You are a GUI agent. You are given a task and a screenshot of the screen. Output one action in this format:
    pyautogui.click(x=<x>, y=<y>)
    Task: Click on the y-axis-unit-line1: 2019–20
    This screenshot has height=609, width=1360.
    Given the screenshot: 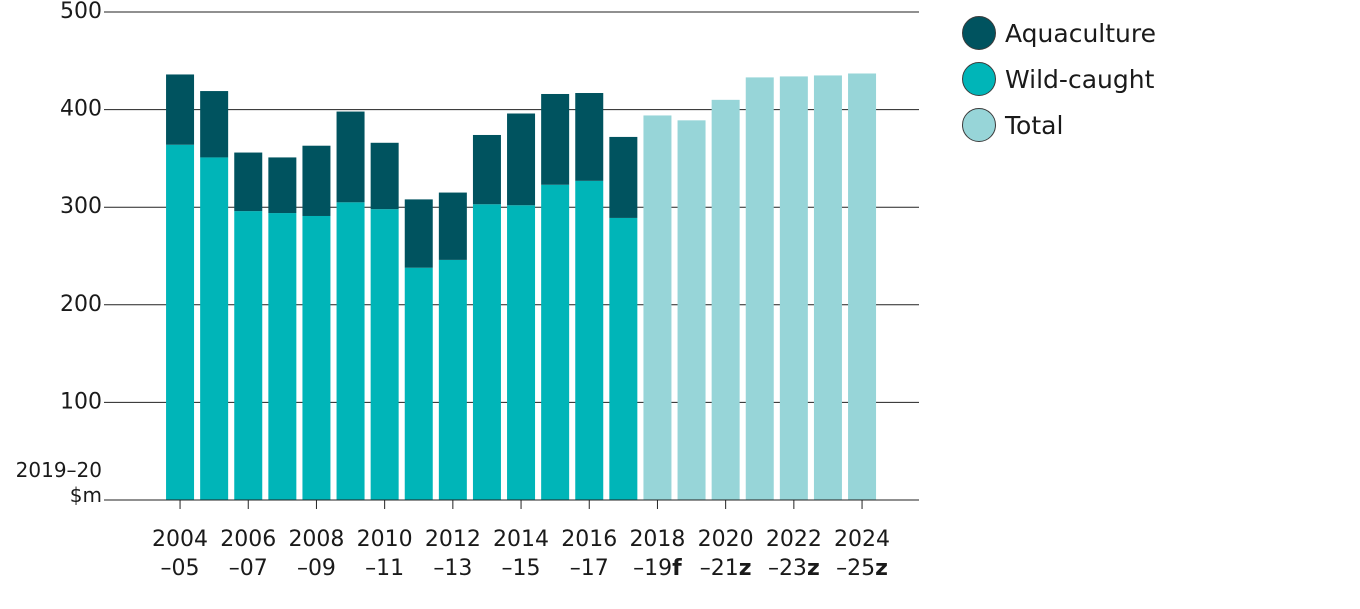 What is the action you would take?
    pyautogui.click(x=59, y=470)
    